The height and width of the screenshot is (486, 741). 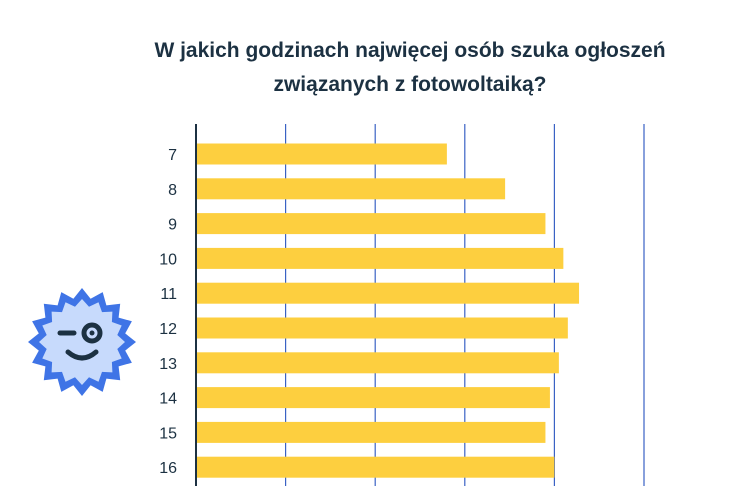 I want to click on category-label-14: 14, so click(x=168, y=399).